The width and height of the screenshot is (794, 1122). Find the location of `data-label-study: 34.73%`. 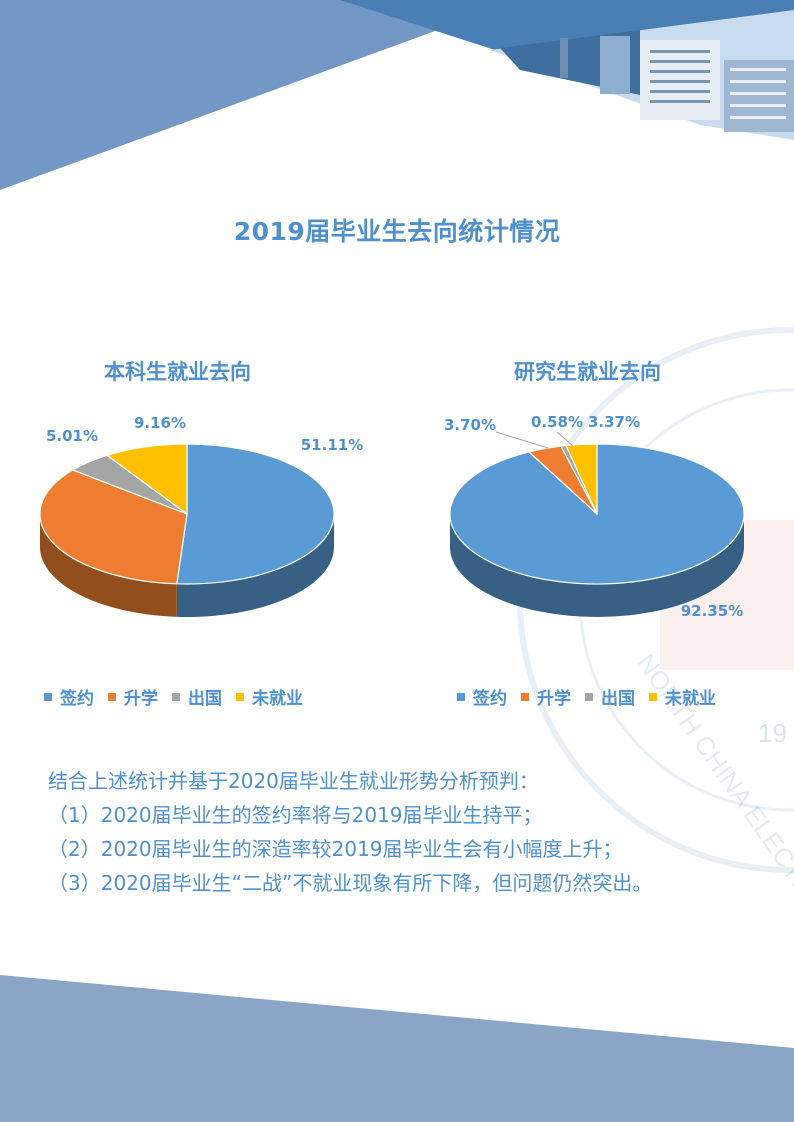

data-label-study: 34.73% is located at coordinates (88, 523).